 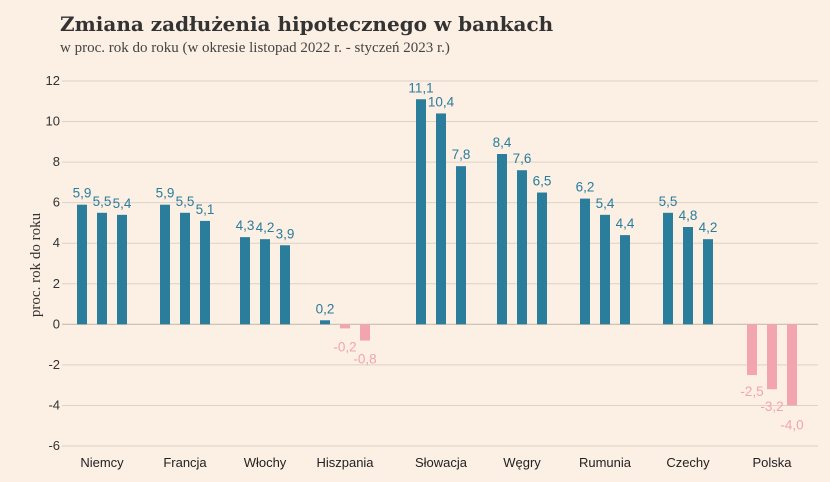 What do you see at coordinates (345, 462) in the screenshot?
I see `x-category-label: Hiszpania` at bounding box center [345, 462].